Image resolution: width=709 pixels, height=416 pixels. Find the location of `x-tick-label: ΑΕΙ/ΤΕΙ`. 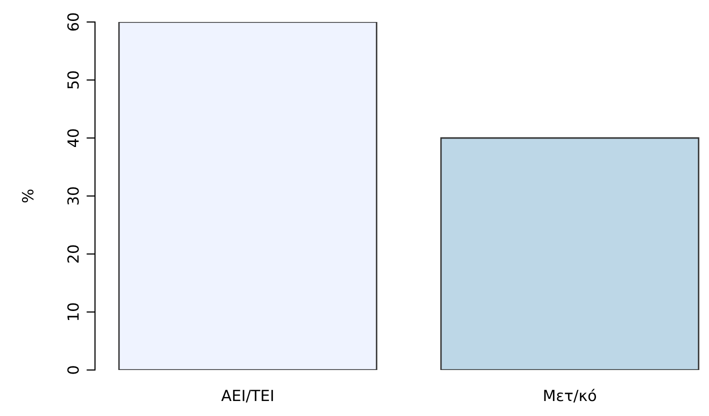

x-tick-label: ΑΕΙ/ΤΕΙ is located at coordinates (247, 396).